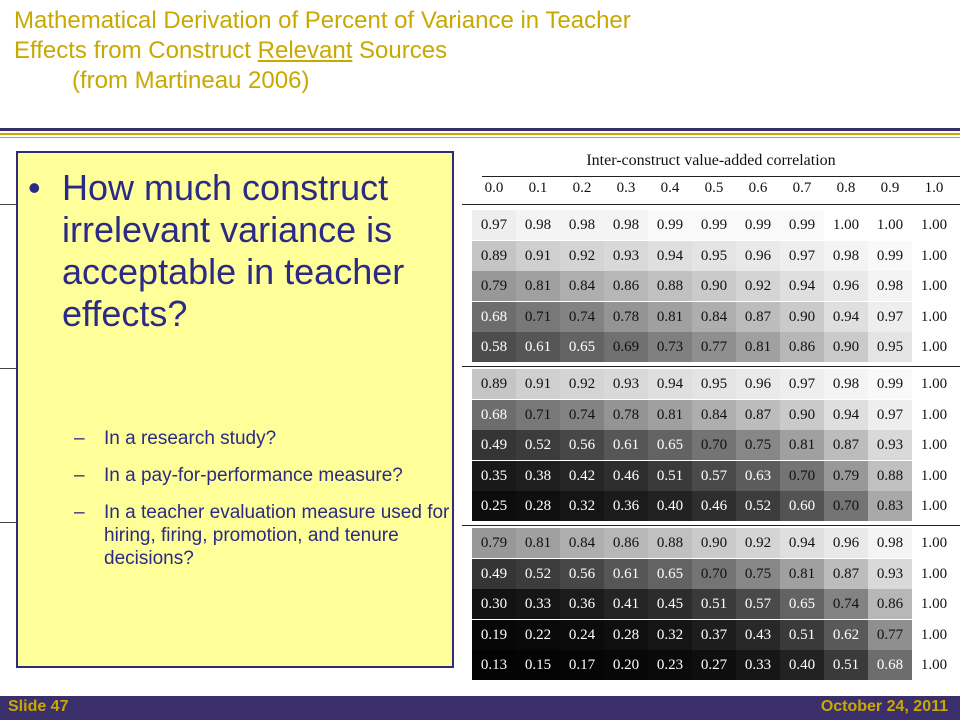  What do you see at coordinates (626, 347) in the screenshot?
I see `table-cell: 0.69` at bounding box center [626, 347].